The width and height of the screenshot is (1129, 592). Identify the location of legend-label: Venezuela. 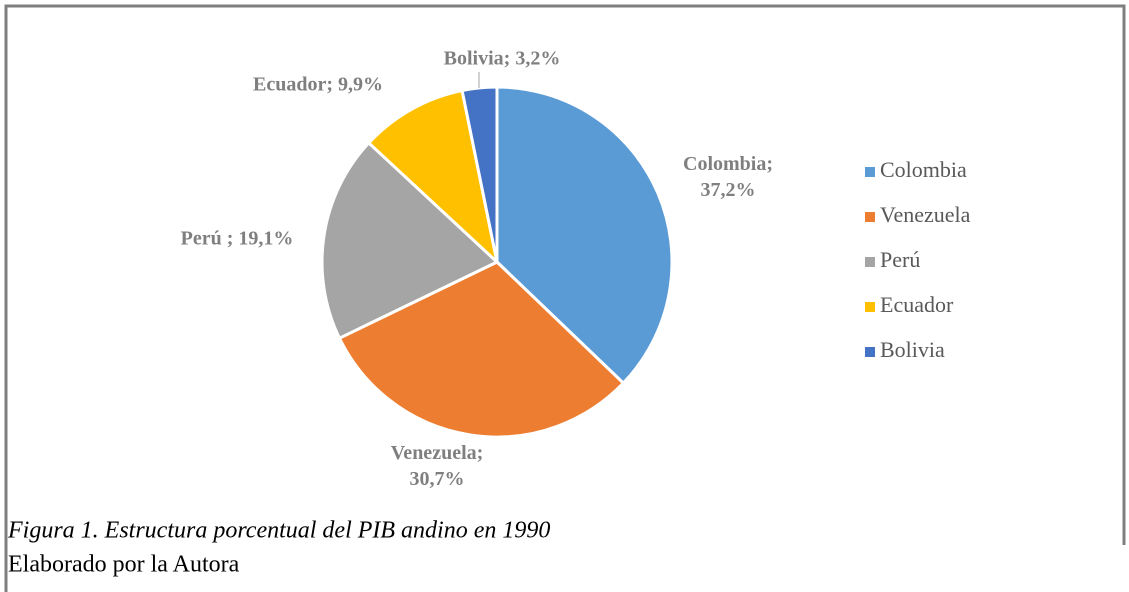
(925, 214).